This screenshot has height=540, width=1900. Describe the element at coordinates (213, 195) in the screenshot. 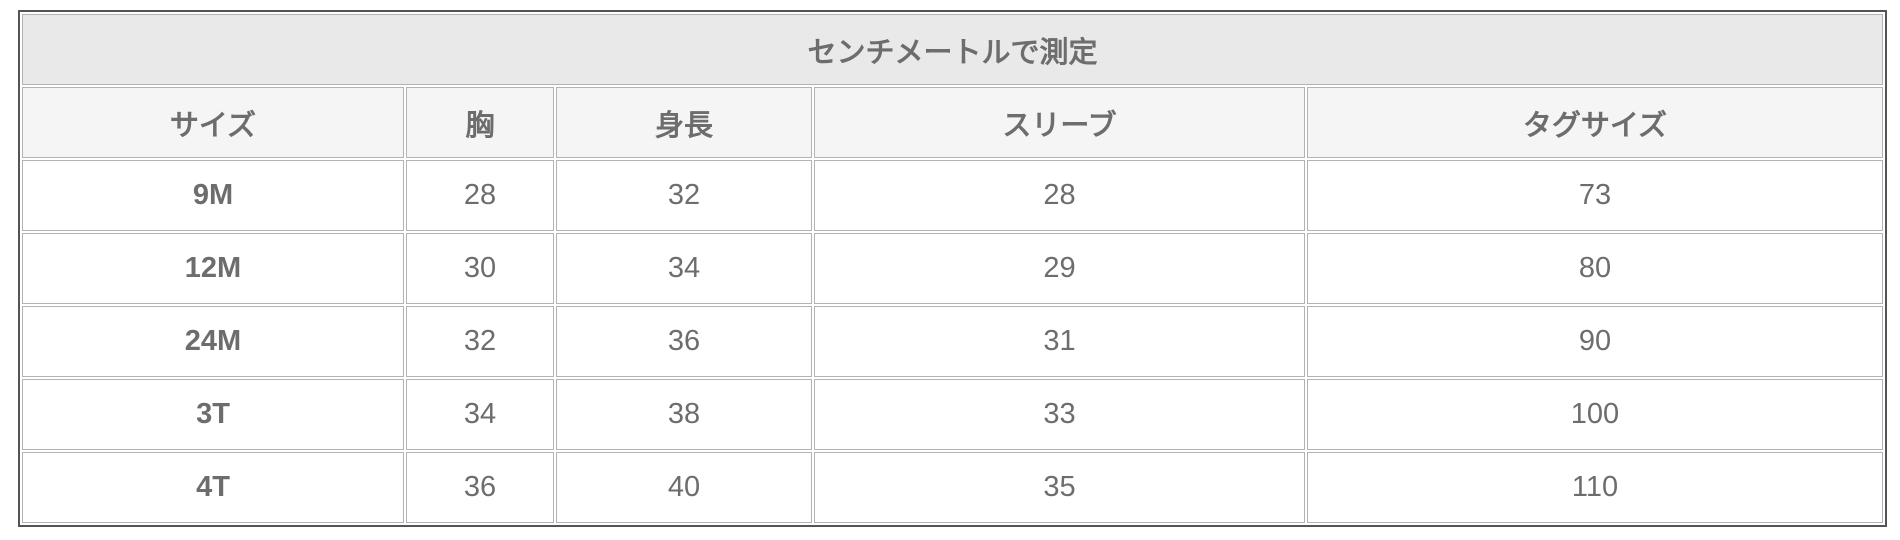

I see `size-cell: 9M` at that location.